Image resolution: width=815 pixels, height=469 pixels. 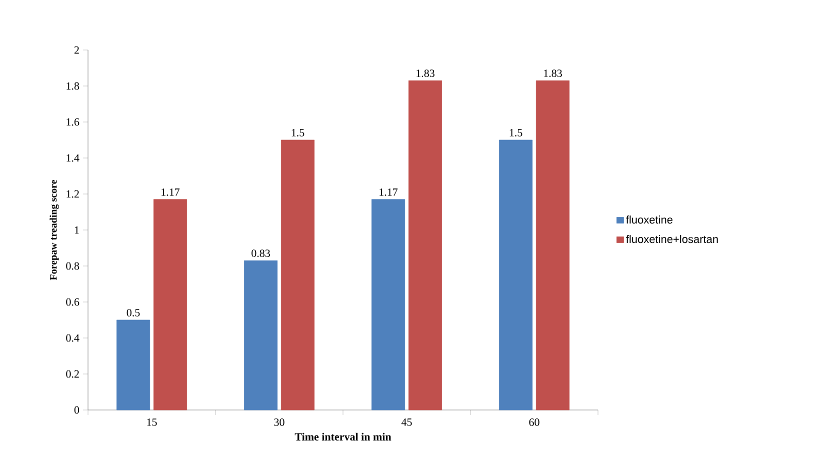 What do you see at coordinates (54, 230) in the screenshot?
I see `y-axis-title: Forepaw treading score` at bounding box center [54, 230].